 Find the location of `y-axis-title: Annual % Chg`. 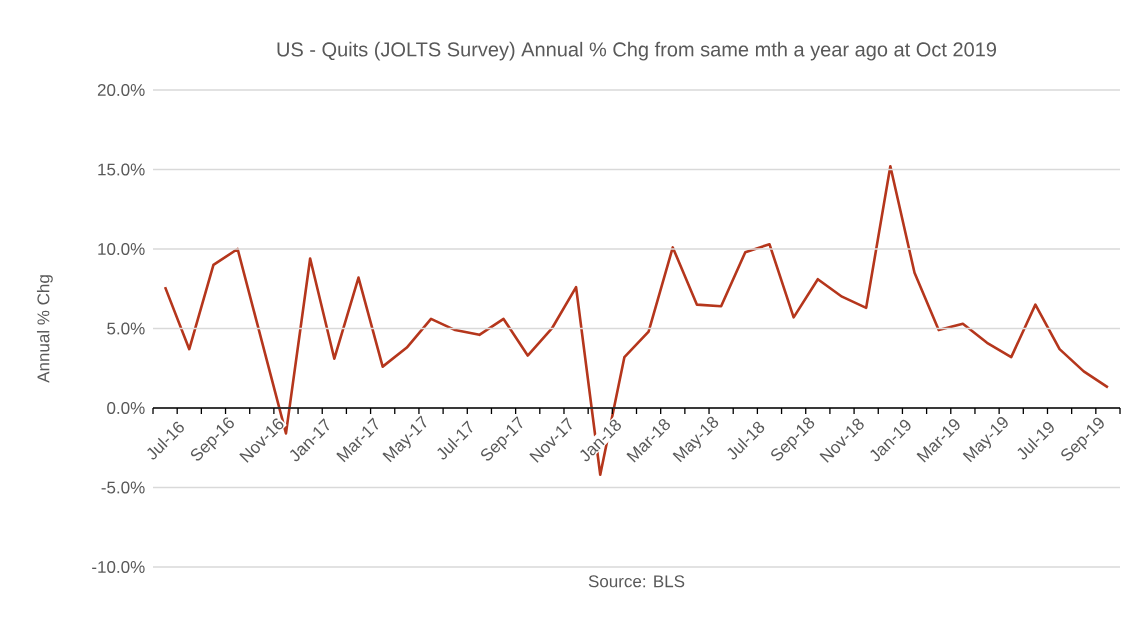

y-axis-title: Annual % Chg is located at coordinates (44, 329).